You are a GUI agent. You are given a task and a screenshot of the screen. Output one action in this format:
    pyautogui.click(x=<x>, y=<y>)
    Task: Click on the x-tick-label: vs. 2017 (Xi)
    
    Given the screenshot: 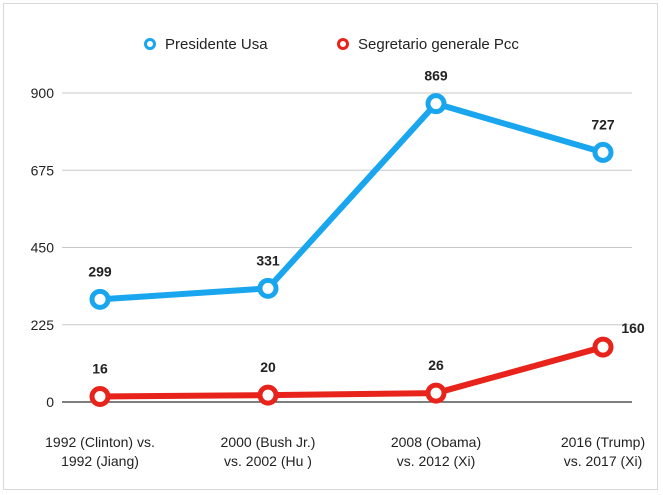 What is the action you would take?
    pyautogui.click(x=603, y=461)
    